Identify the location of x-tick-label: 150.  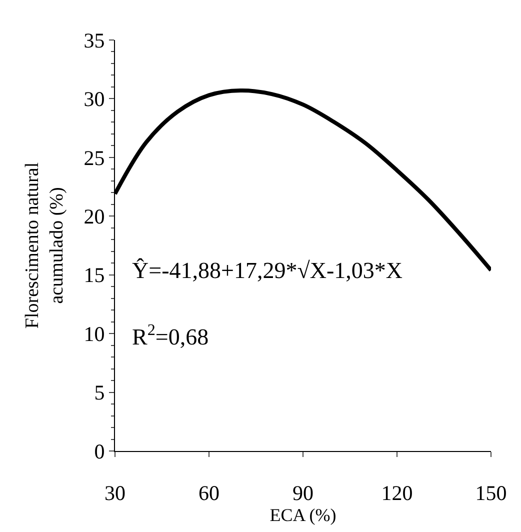
(491, 493).